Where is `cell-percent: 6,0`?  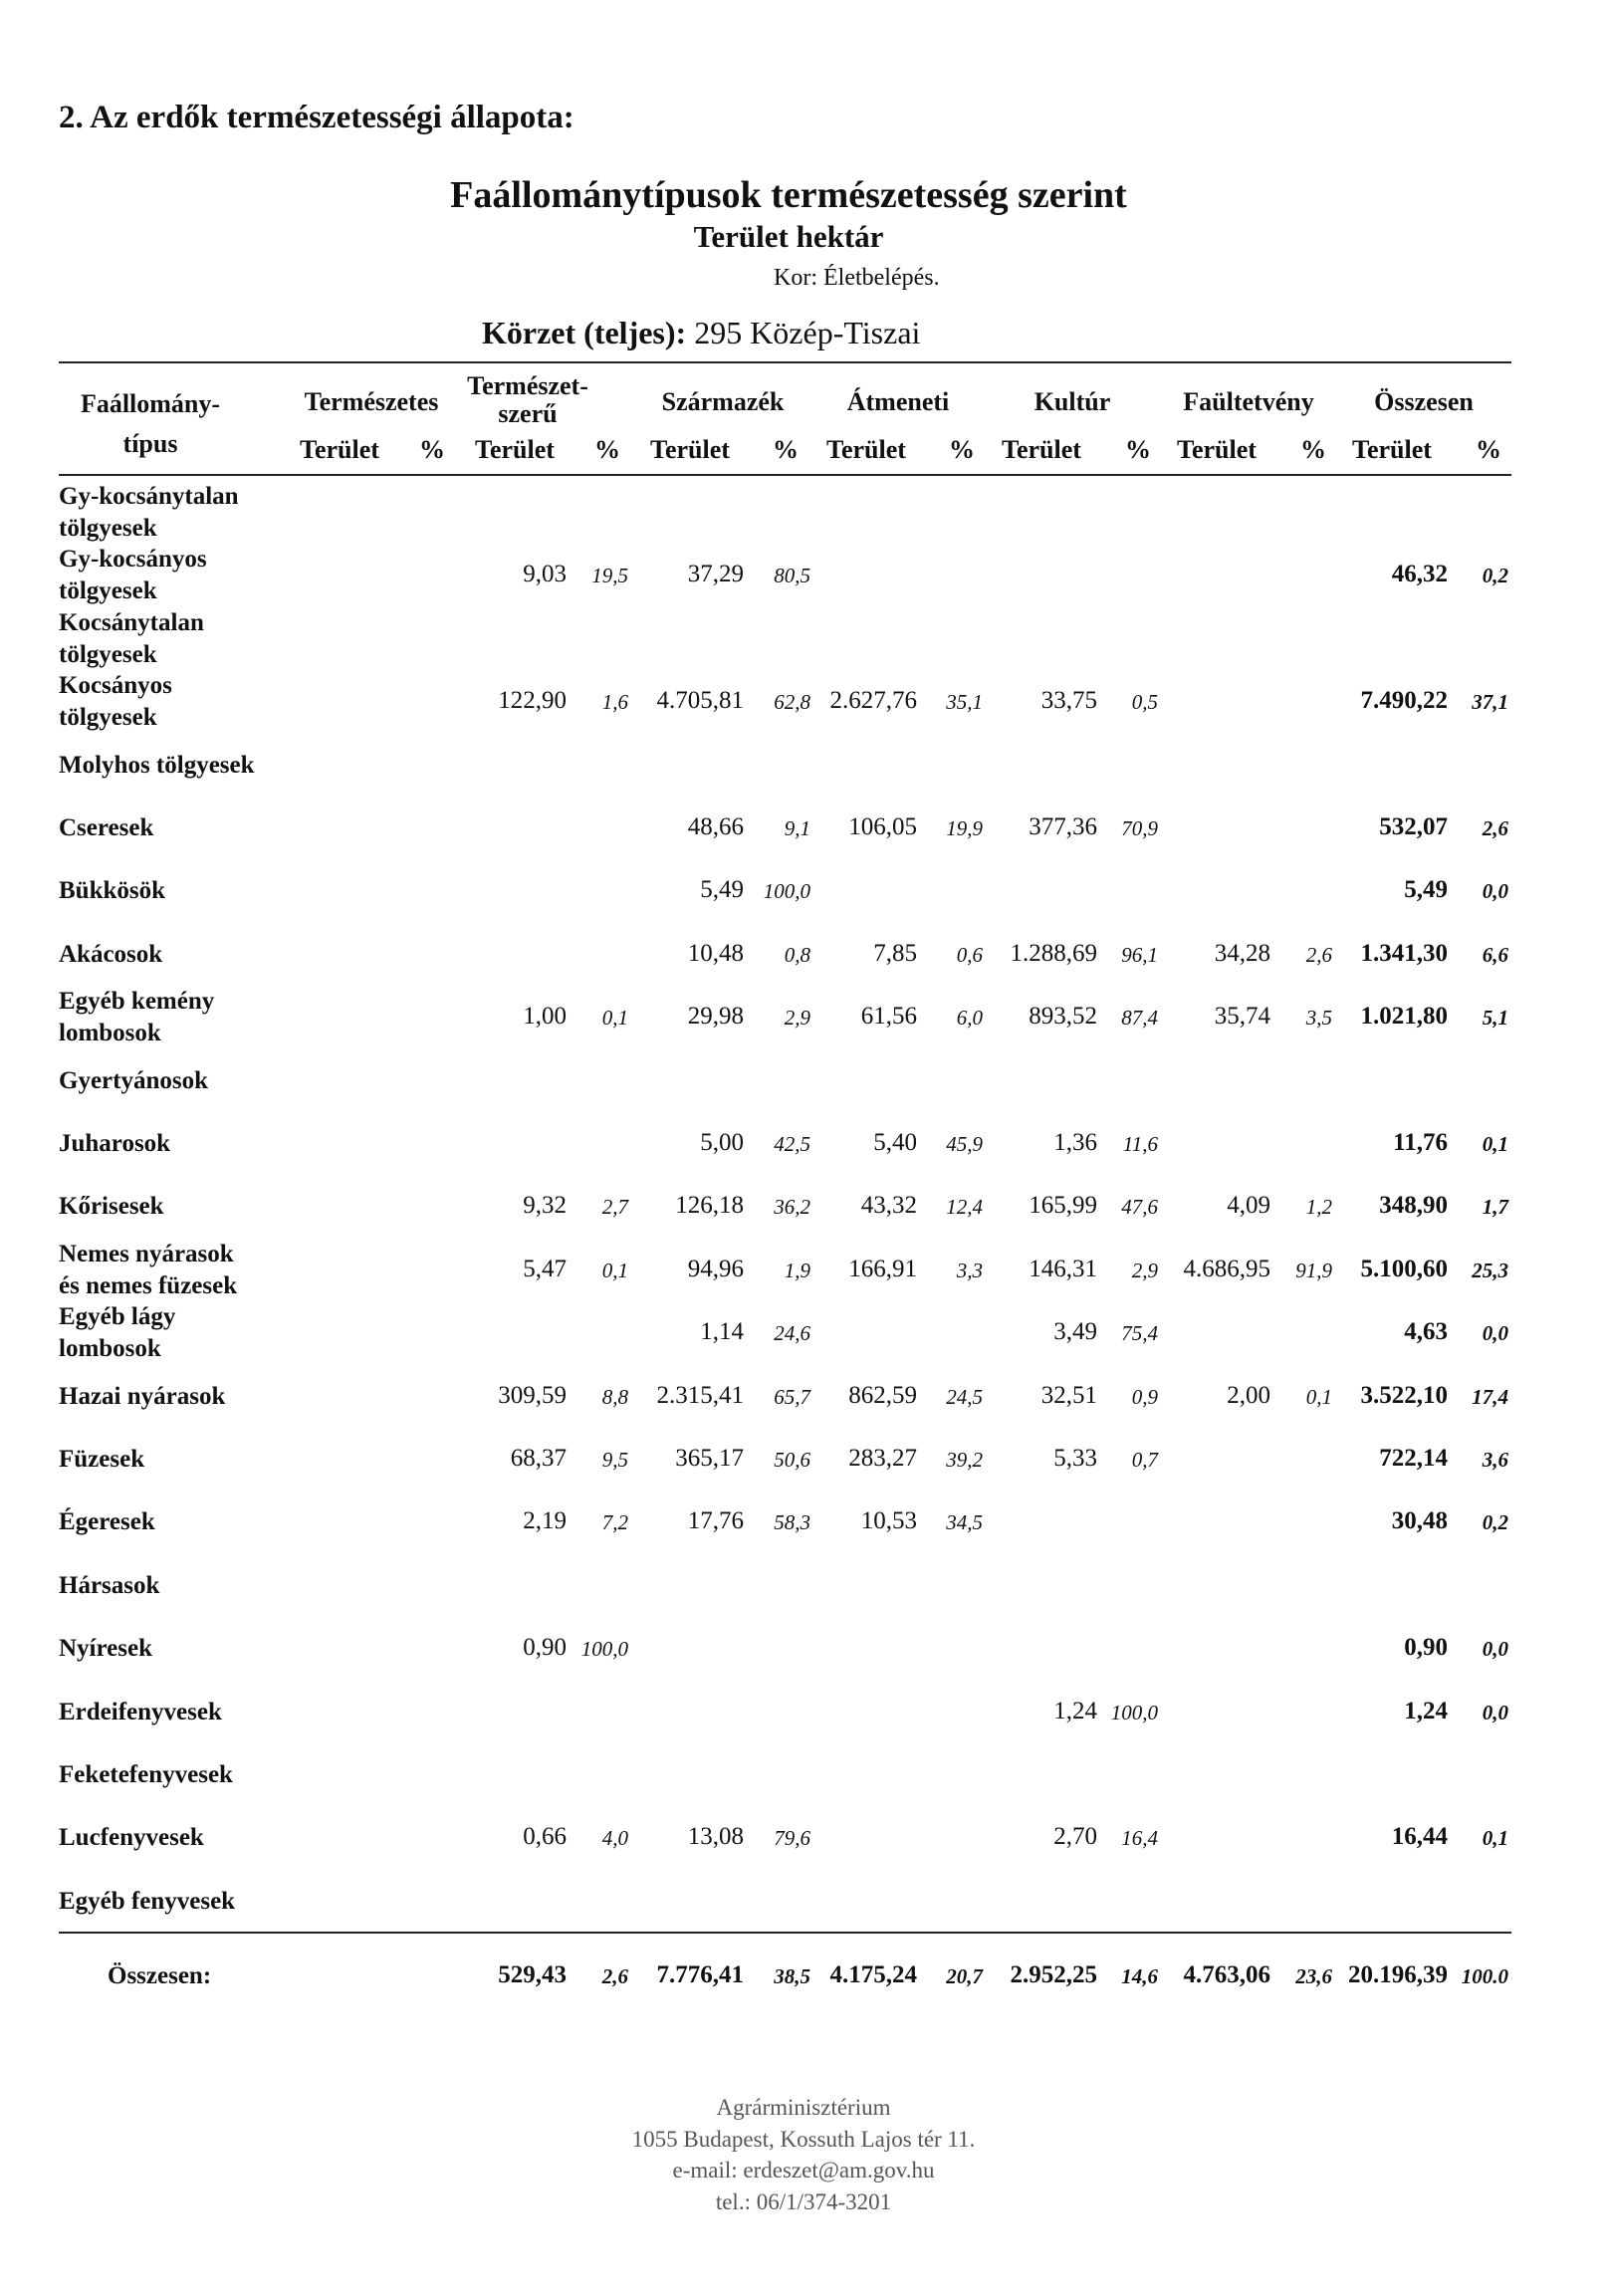 cell-percent: 6,0 is located at coordinates (969, 1018).